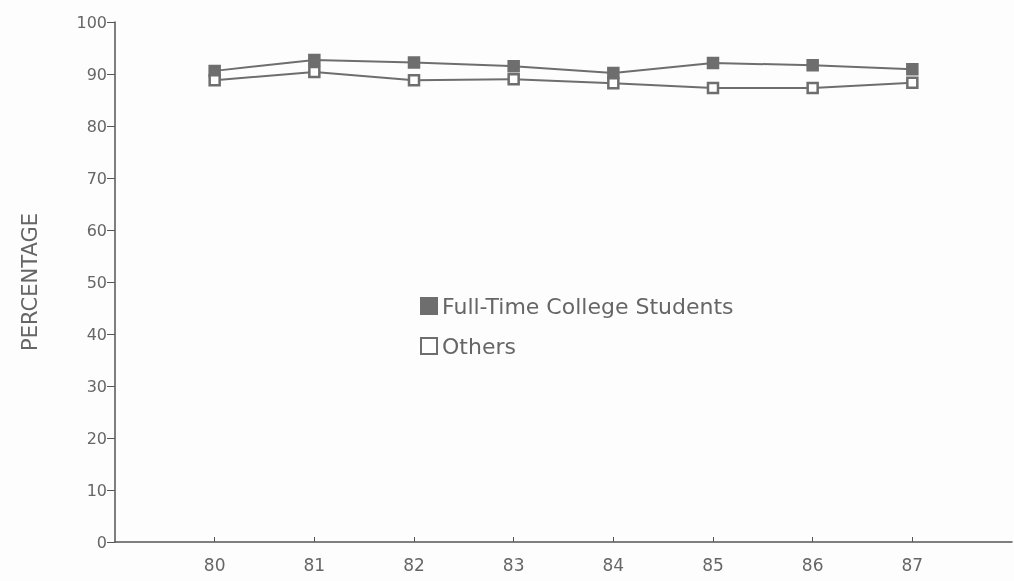  Describe the element at coordinates (588, 306) in the screenshot. I see `legend-label: Full-Time College Students` at that location.